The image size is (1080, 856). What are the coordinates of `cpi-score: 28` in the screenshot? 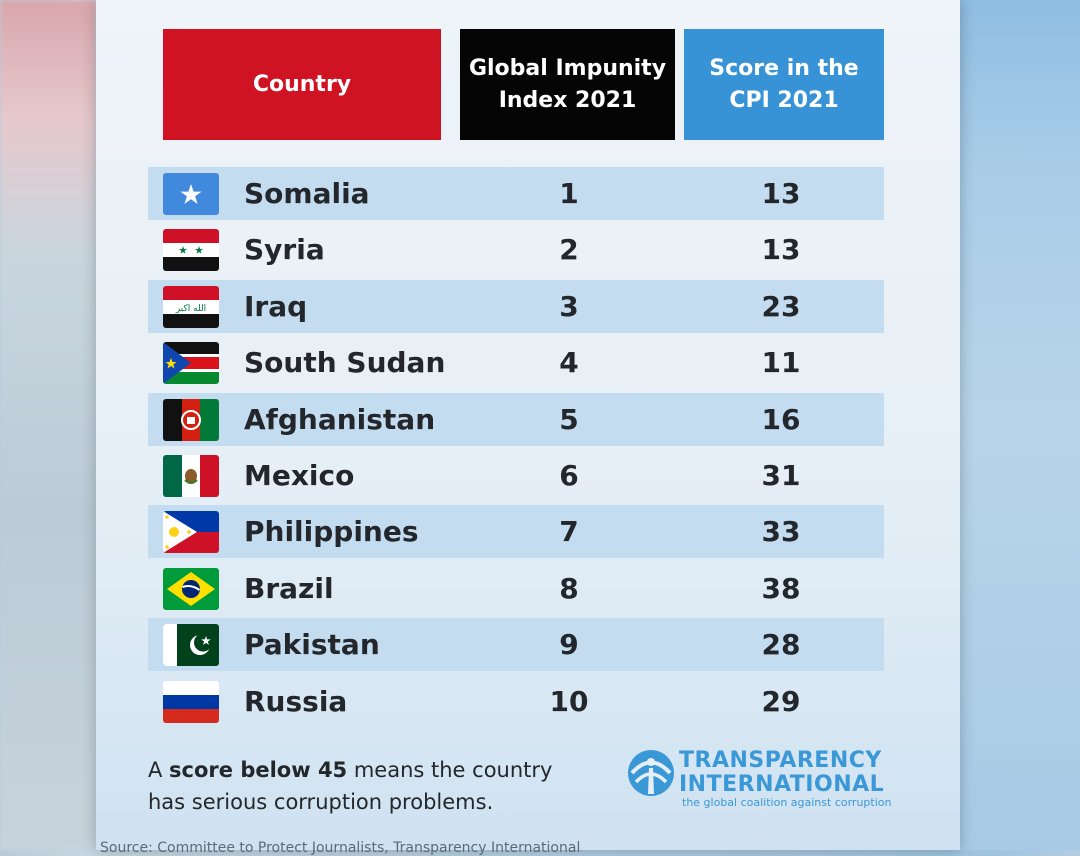 It's located at (781, 645).